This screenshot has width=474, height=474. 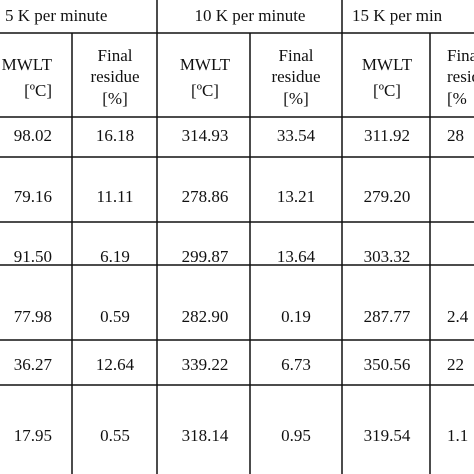 I want to click on table-cell: 279.20, so click(x=387, y=196).